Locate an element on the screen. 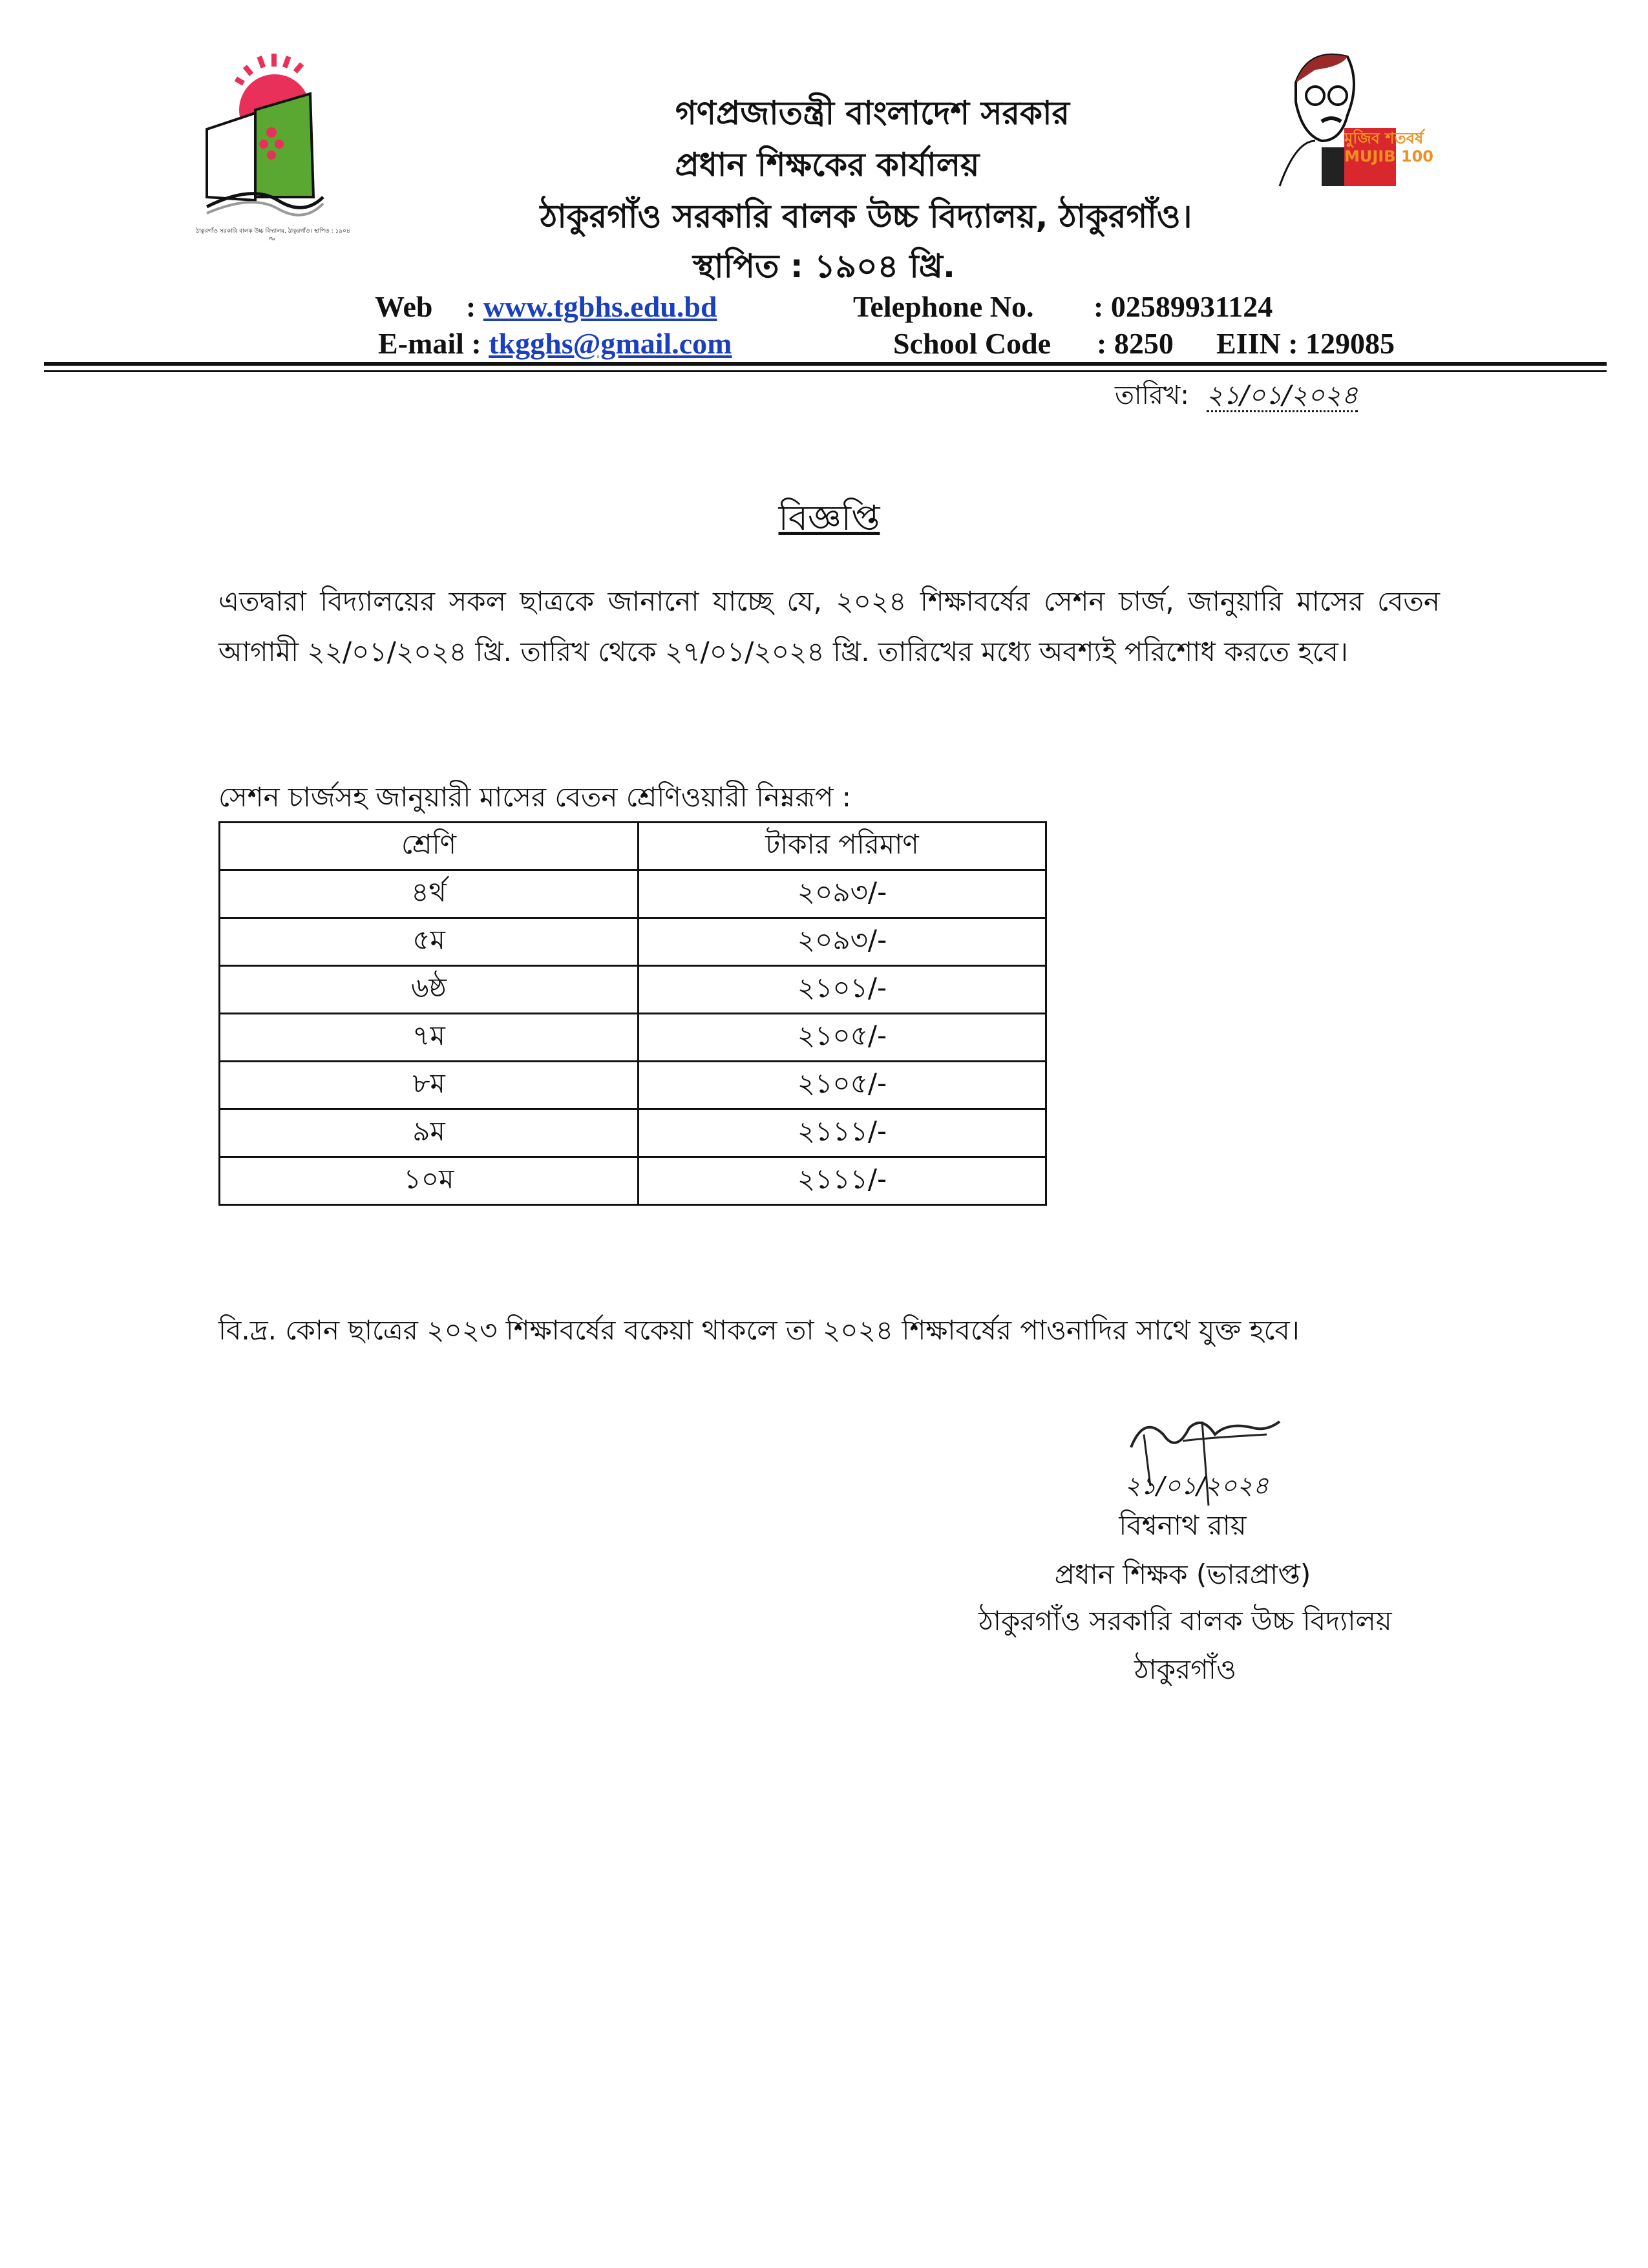 The image size is (1648, 2268). signatory-name: বিশ্বনাথ রায় is located at coordinates (1183, 1525).